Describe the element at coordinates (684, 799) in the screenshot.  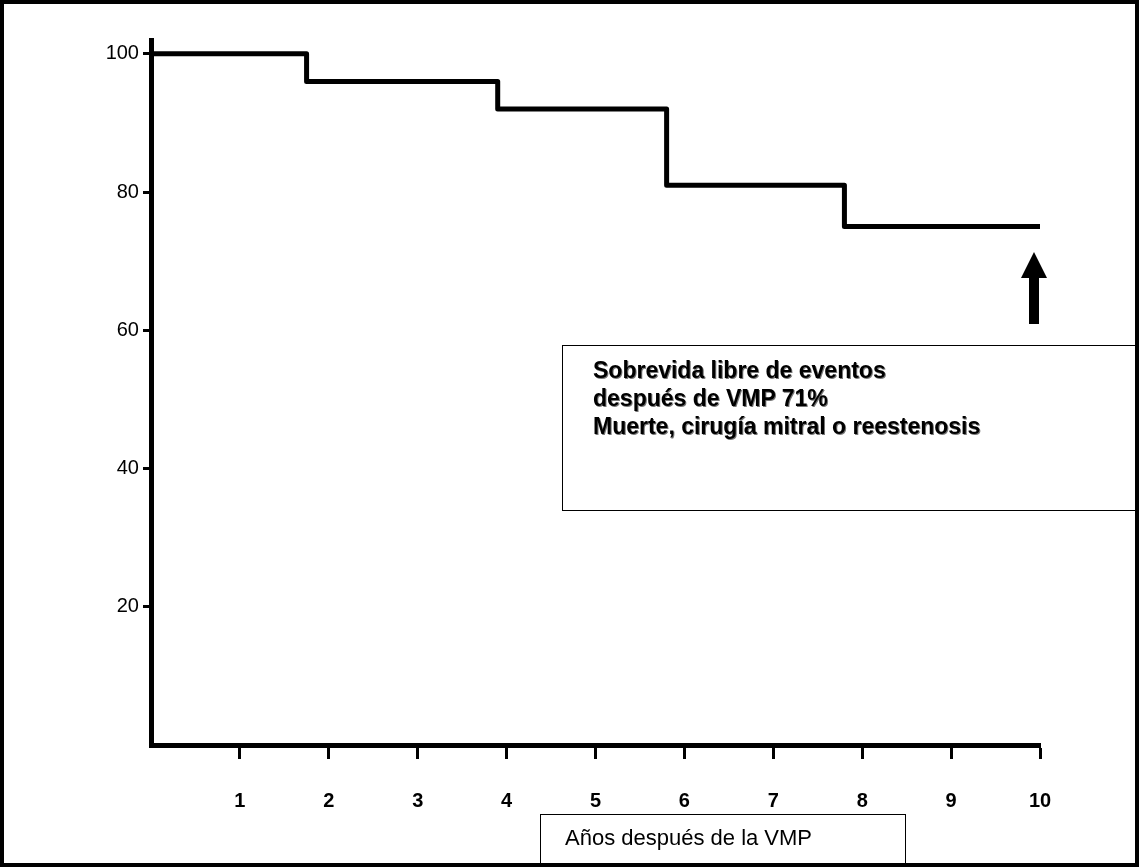
I see `x-tick-label: 6` at that location.